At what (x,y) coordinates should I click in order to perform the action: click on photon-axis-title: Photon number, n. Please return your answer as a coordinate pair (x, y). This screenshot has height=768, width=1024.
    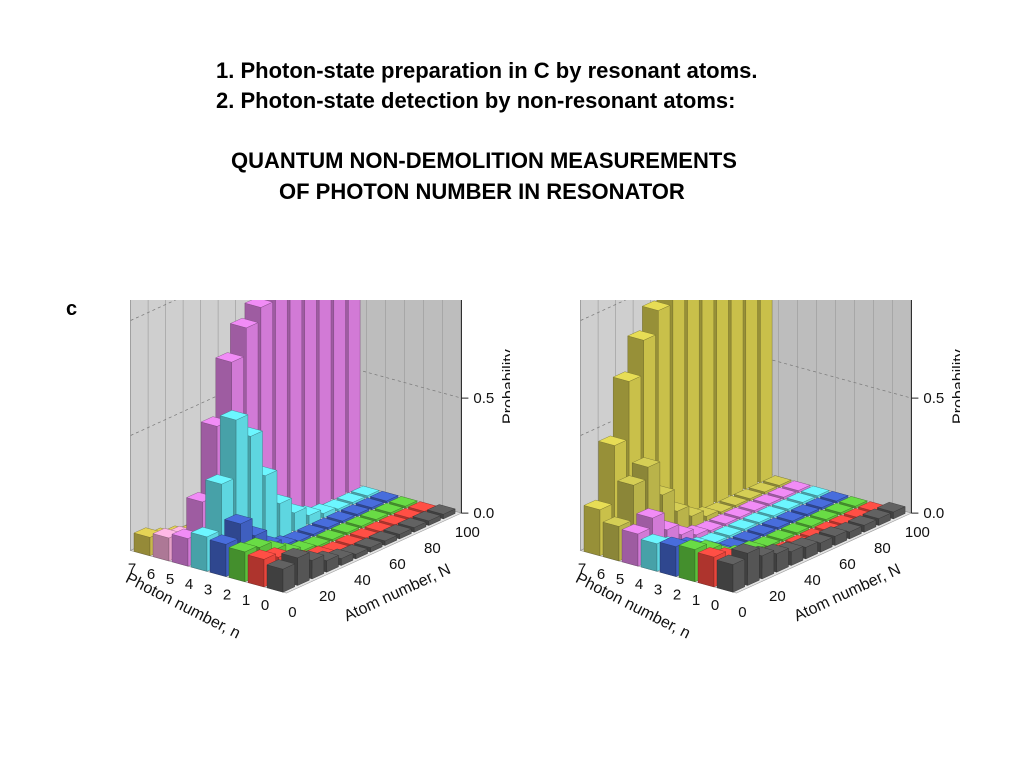
    Looking at the image, I should click on (183, 606).